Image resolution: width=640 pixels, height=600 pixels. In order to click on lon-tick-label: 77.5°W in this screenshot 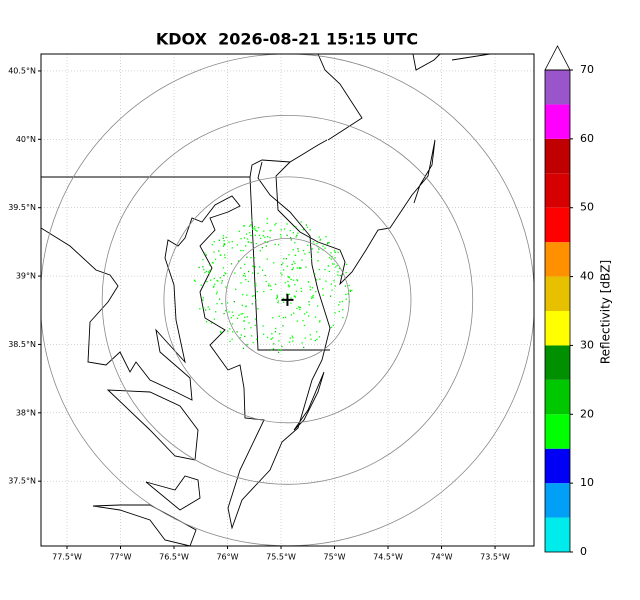, I will do `click(67, 557)`.